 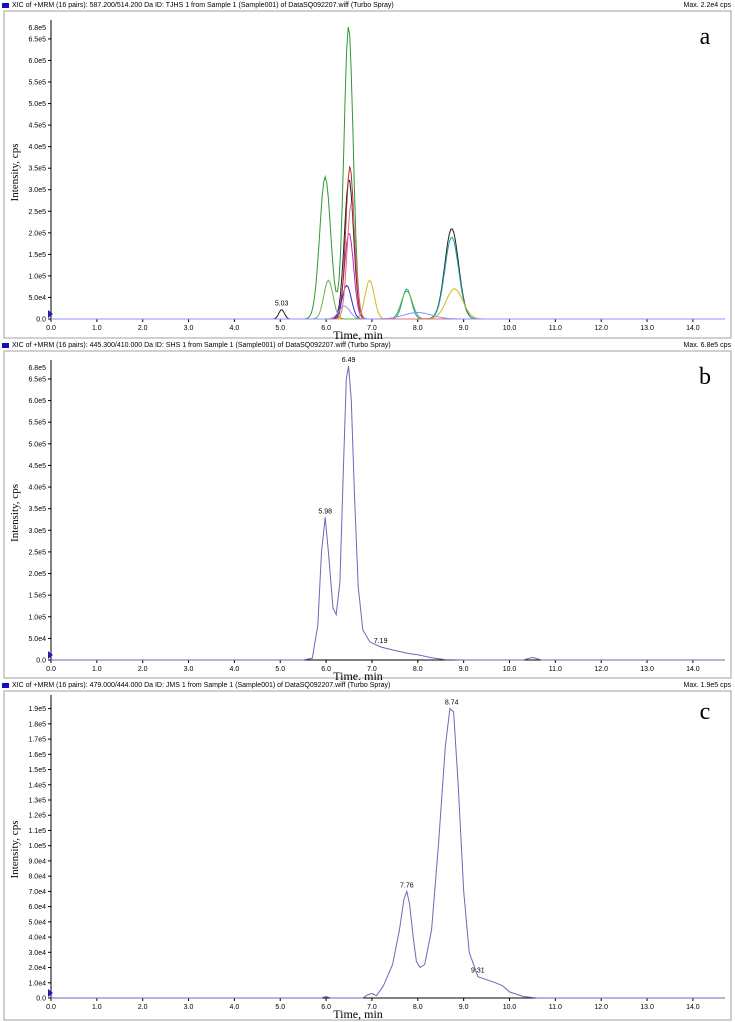 What do you see at coordinates (478, 971) in the screenshot?
I see `peak-label: 9.31` at bounding box center [478, 971].